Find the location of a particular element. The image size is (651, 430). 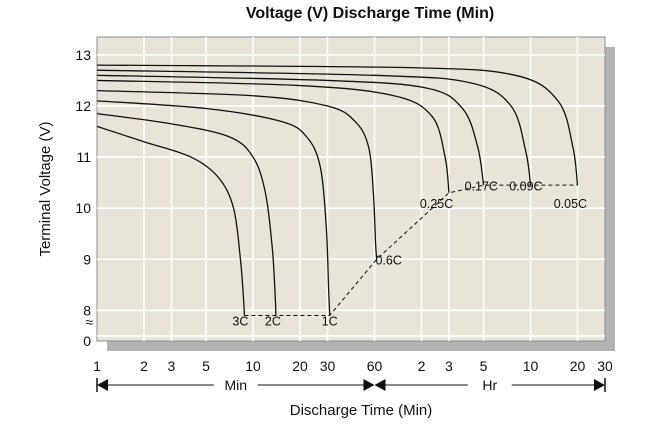

series-line-0_25C is located at coordinates (273, 136).